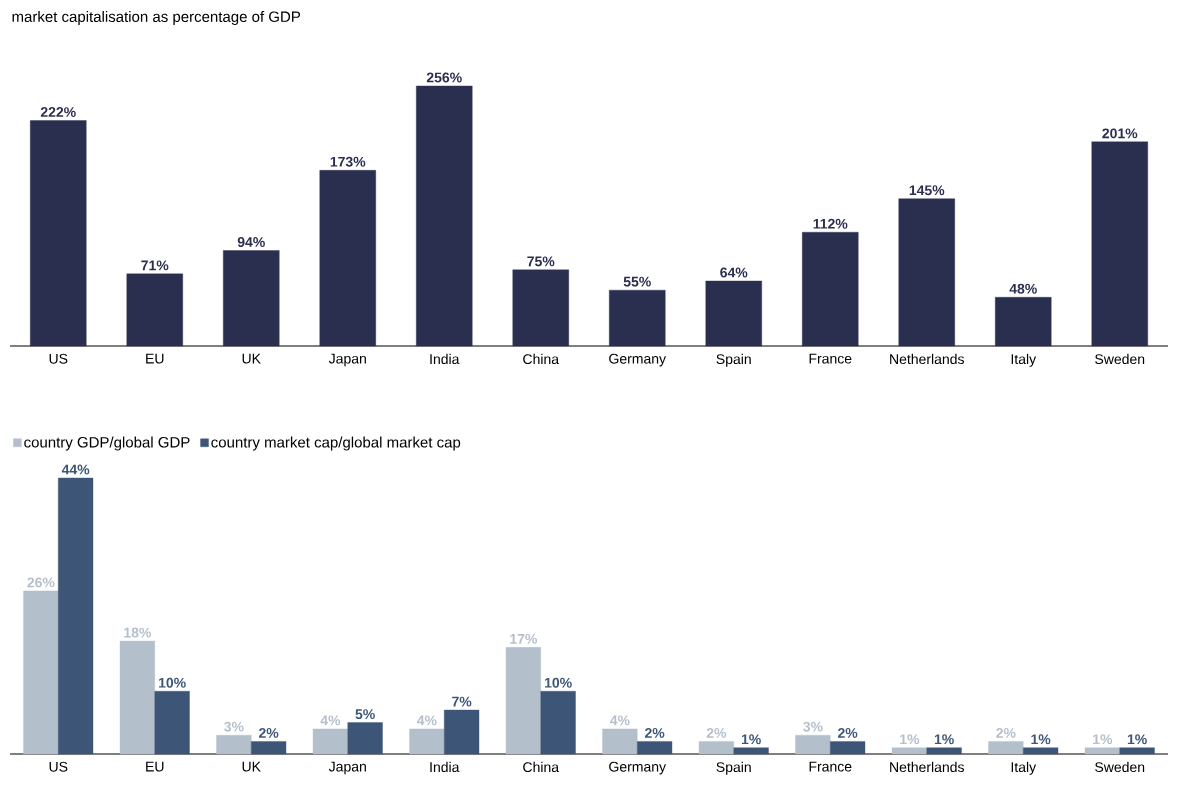 The image size is (1177, 791). I want to click on legend-label: country GDP/global GDP, so click(107, 443).